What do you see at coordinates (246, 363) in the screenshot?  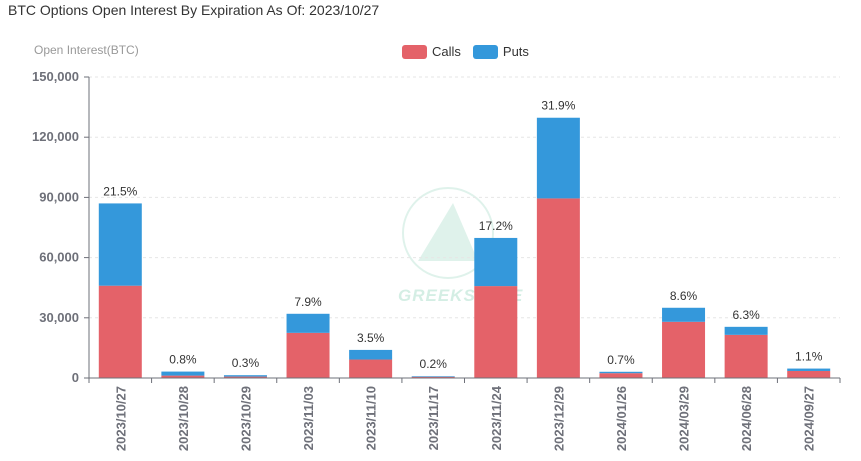 I see `data-label: 0.3%` at bounding box center [246, 363].